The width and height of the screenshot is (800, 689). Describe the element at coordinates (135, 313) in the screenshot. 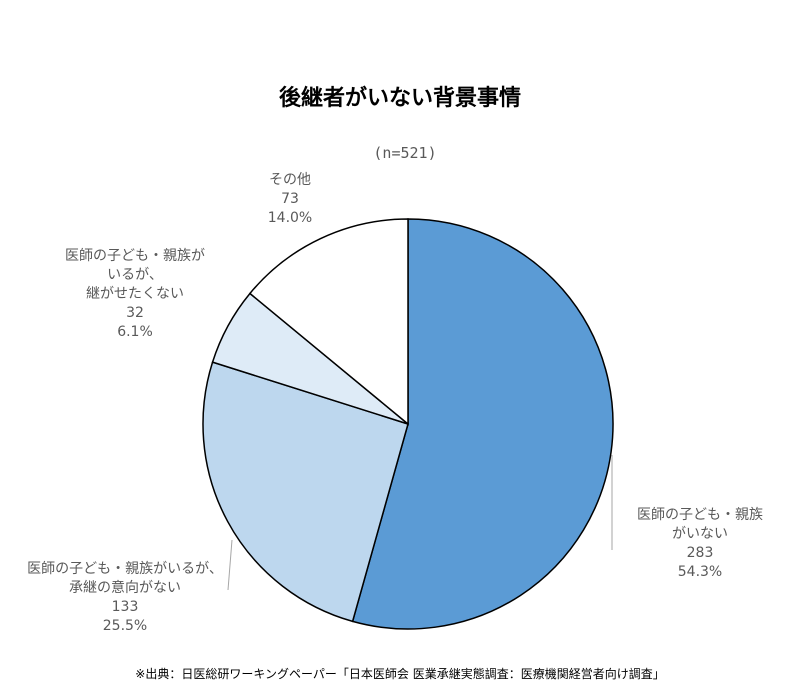

I see `label-count: 32` at that location.